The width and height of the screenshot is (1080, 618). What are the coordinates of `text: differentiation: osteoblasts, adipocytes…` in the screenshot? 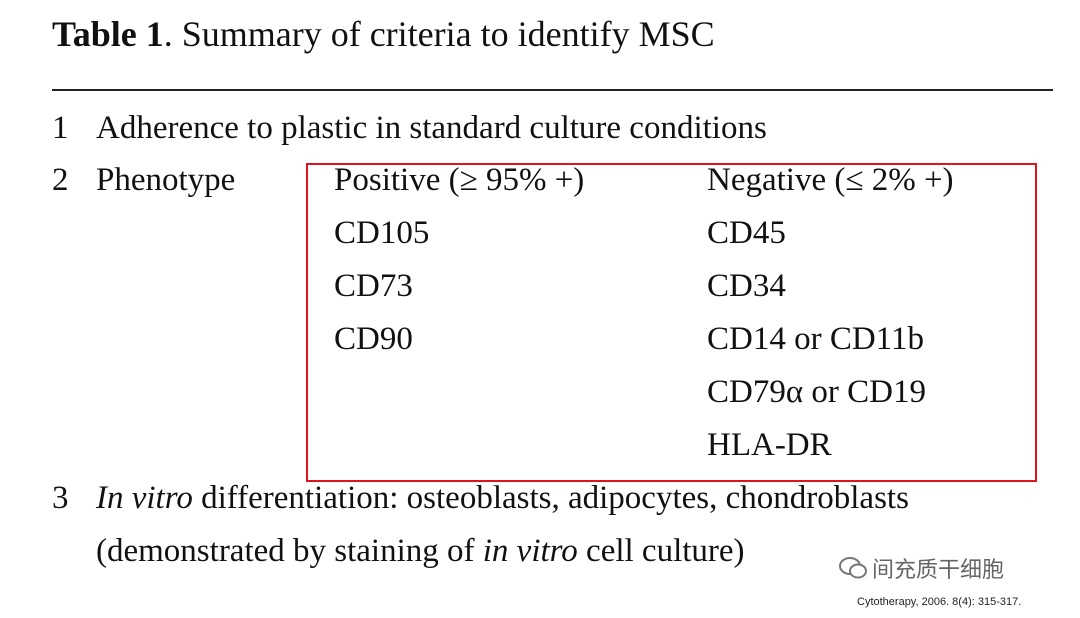 It's located at (550, 498).